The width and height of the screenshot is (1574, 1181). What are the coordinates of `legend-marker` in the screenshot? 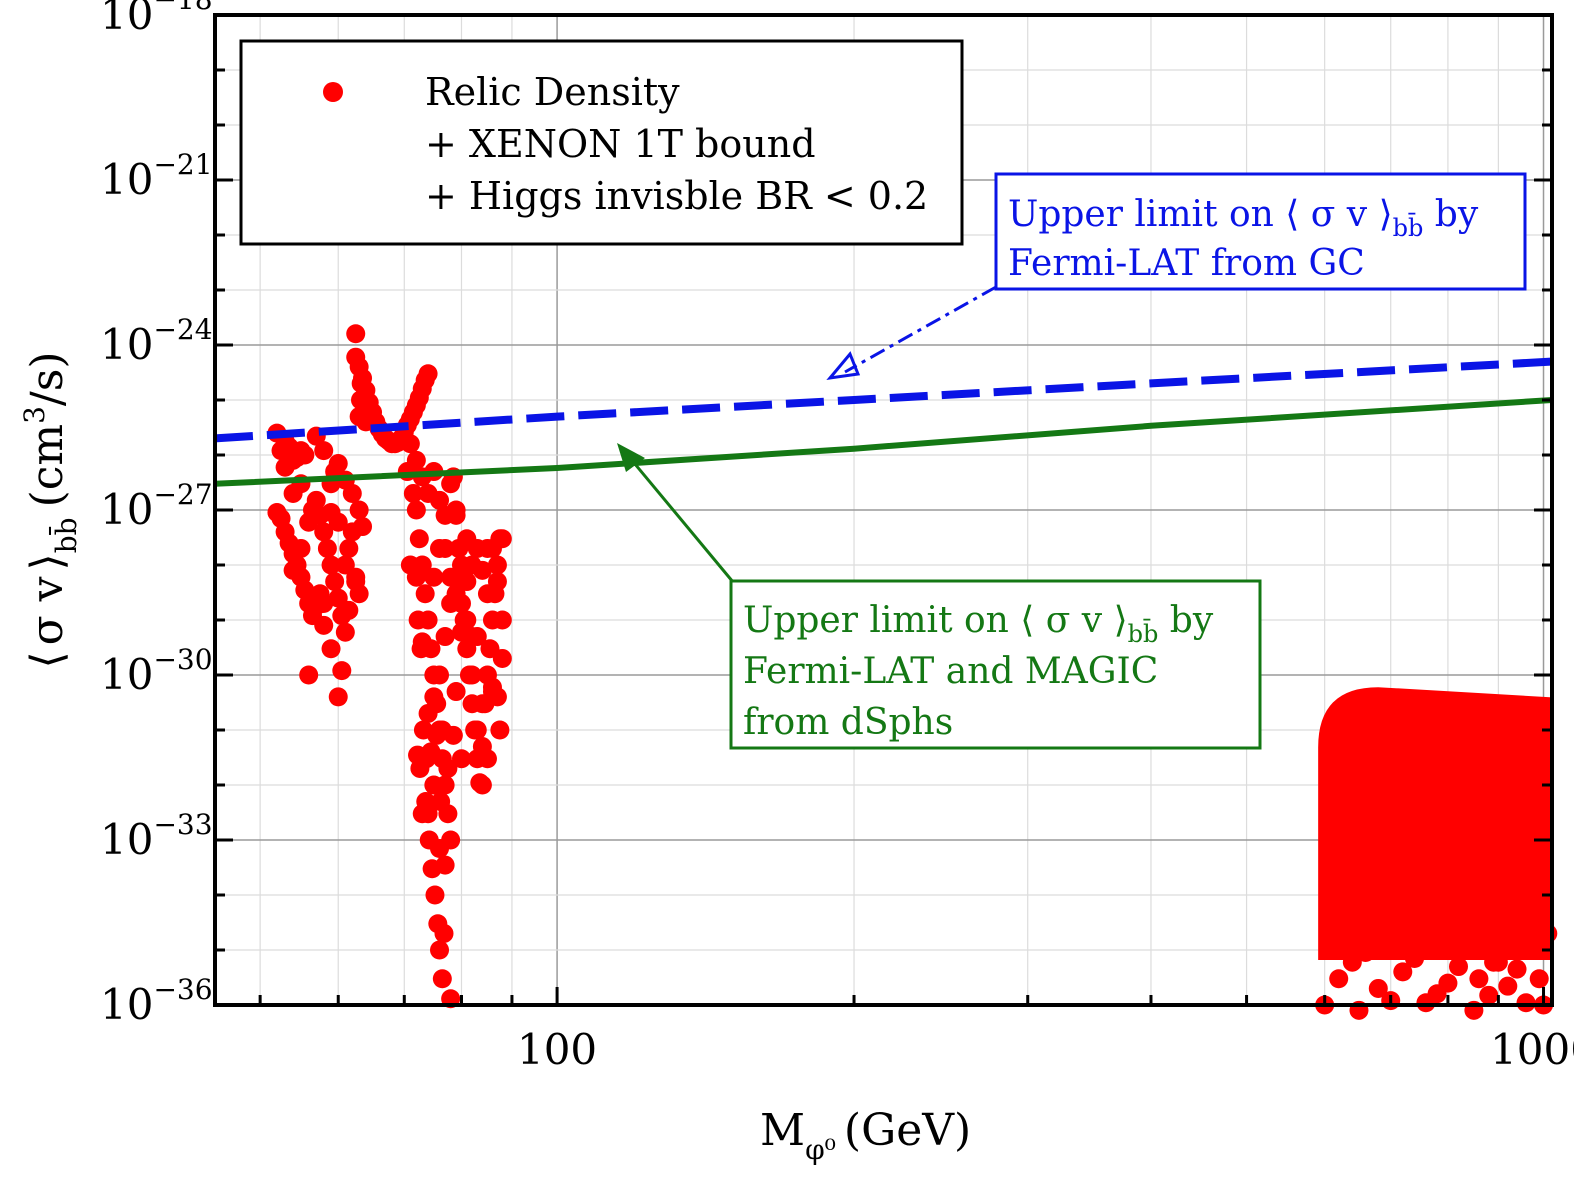 It's located at (333, 92).